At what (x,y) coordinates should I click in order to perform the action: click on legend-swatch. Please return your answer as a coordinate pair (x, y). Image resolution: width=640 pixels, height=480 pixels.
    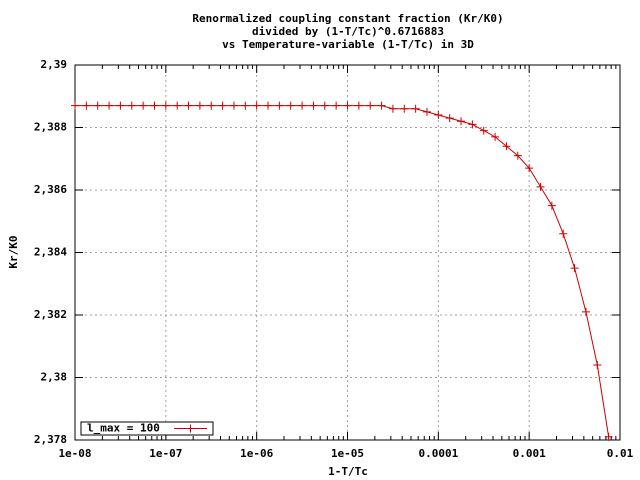
    Looking at the image, I should click on (190, 428).